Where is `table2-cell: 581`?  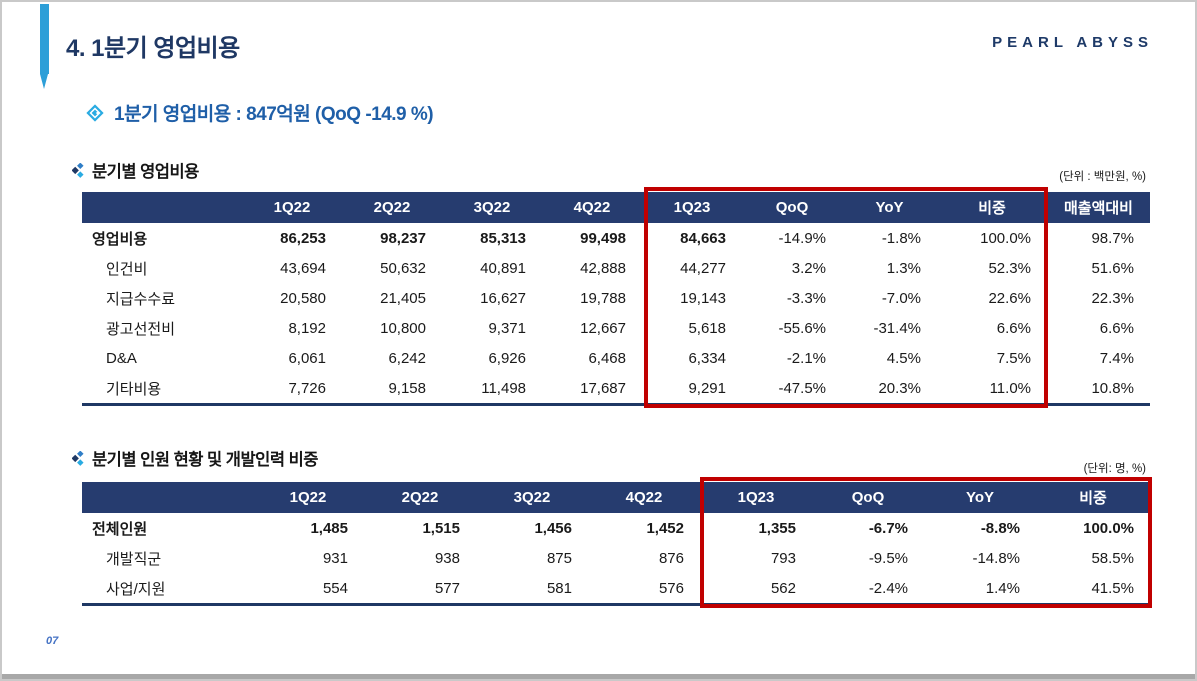 table2-cell: 581 is located at coordinates (532, 589).